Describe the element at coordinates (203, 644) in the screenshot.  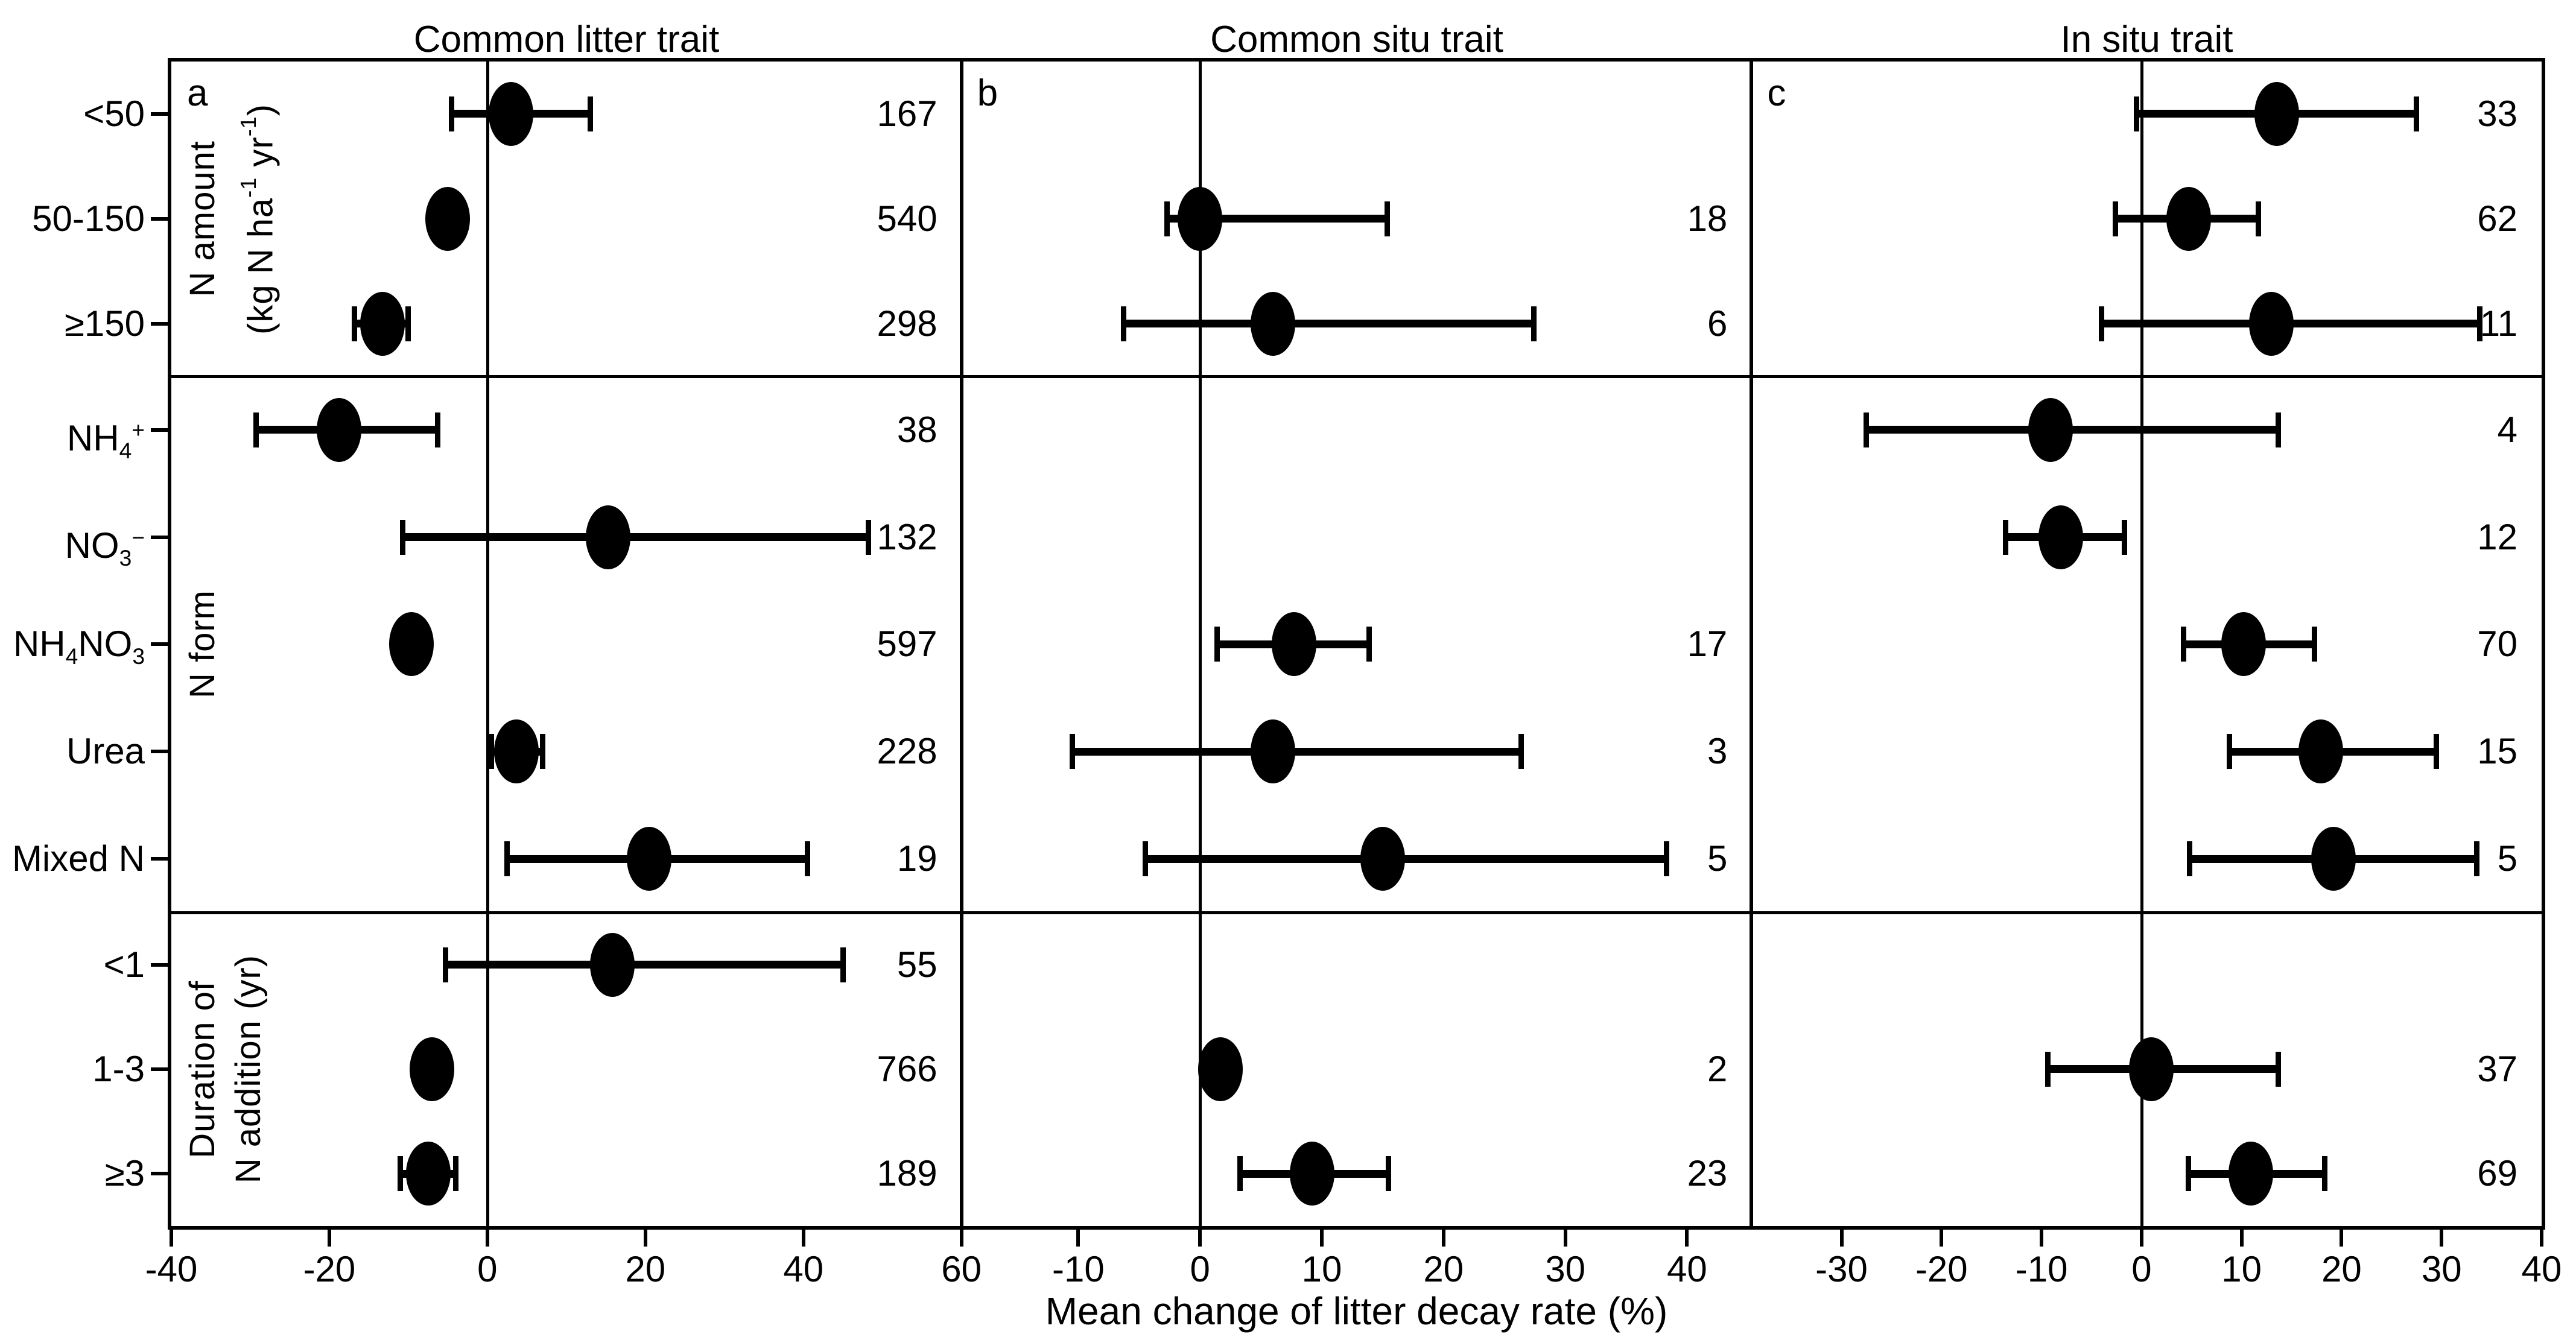
I see `section-label: N form` at that location.